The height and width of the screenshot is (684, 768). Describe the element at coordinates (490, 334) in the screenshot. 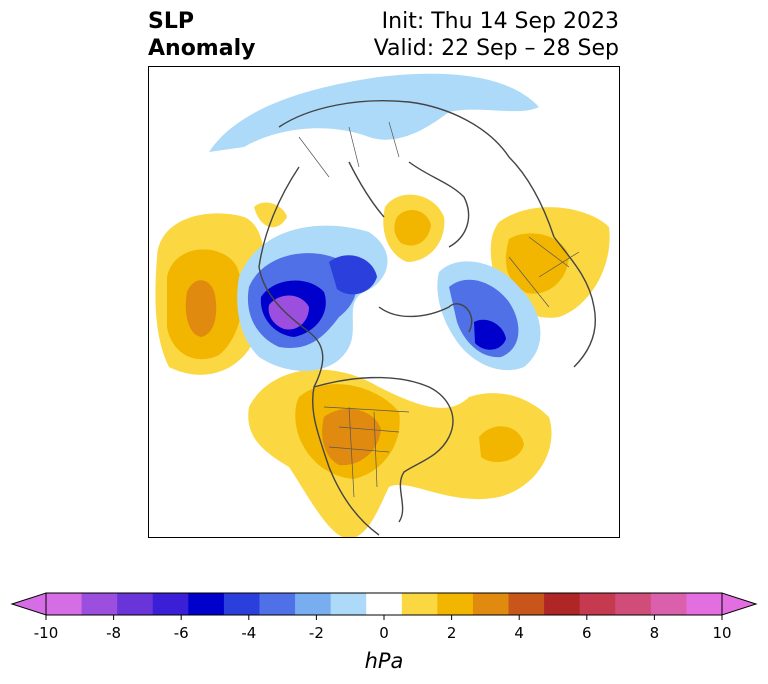

I see `negative-anomaly-norway-core` at that location.